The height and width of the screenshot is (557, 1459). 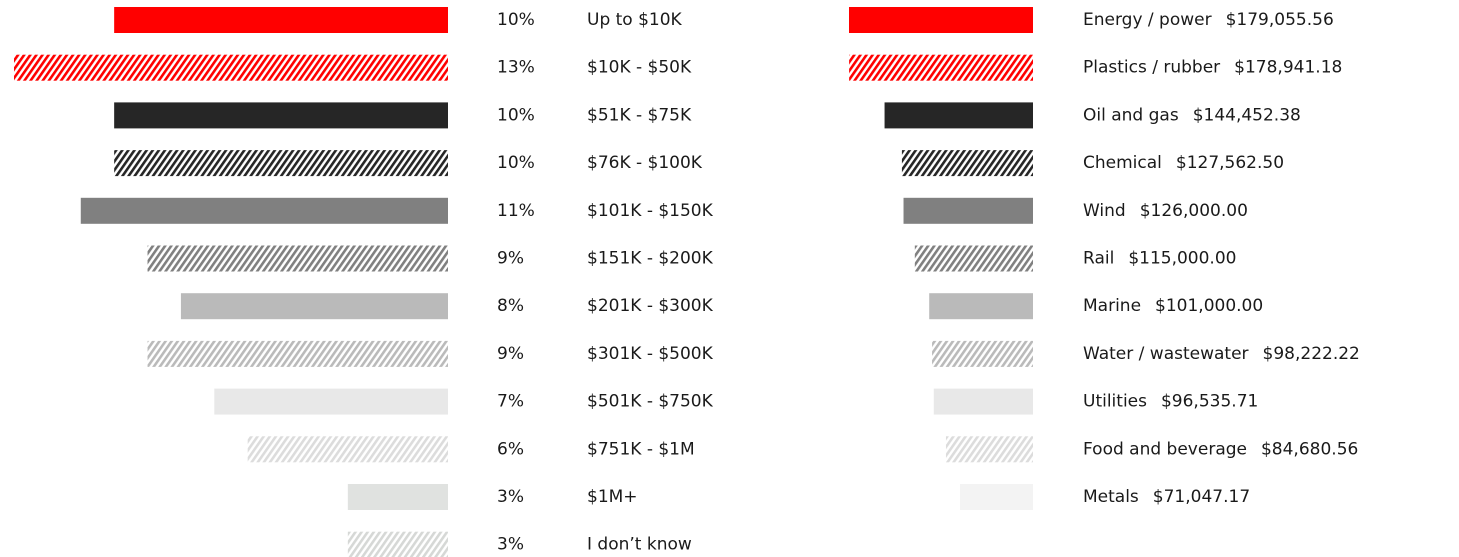 I want to click on value-label: $115,000.00, so click(x=1182, y=259).